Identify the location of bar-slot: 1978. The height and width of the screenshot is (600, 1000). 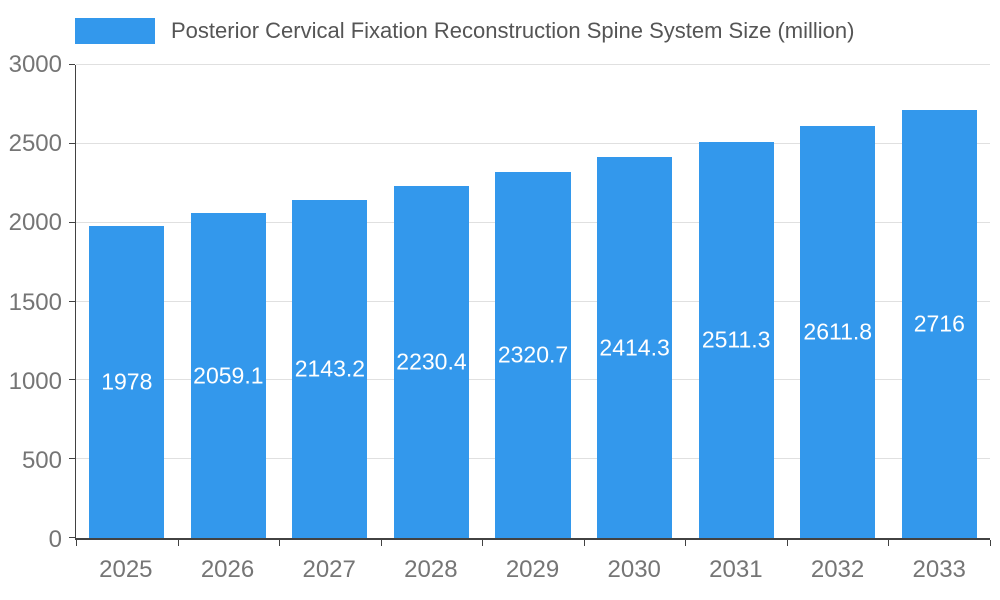
(127, 301).